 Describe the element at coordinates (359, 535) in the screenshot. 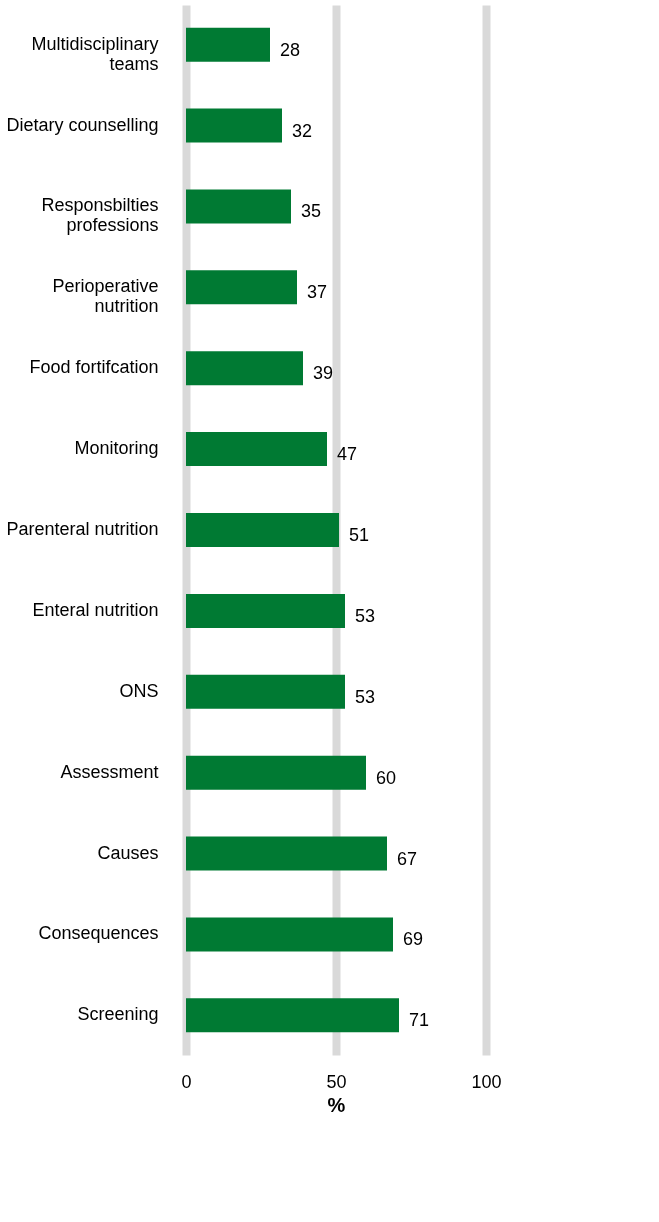

I see `data-label: 51` at that location.